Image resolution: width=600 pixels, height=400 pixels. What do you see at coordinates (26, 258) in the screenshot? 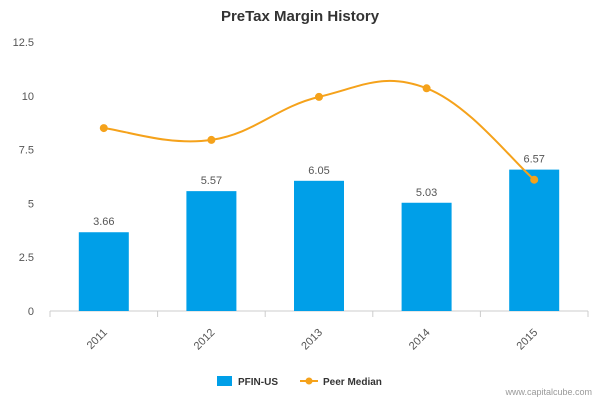
I see `y-tick-label: 2.5` at bounding box center [26, 258].